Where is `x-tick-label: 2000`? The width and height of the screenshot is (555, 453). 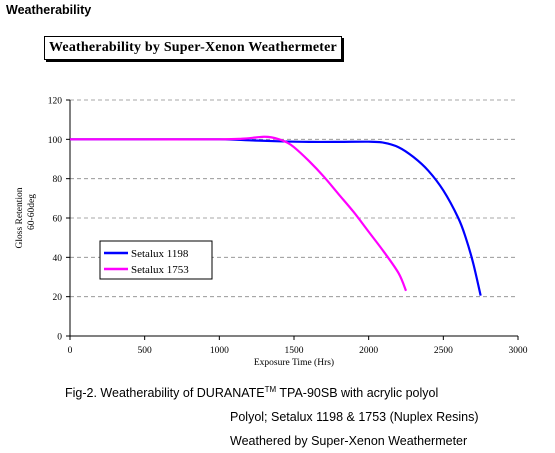 x-tick-label: 2000 is located at coordinates (368, 351).